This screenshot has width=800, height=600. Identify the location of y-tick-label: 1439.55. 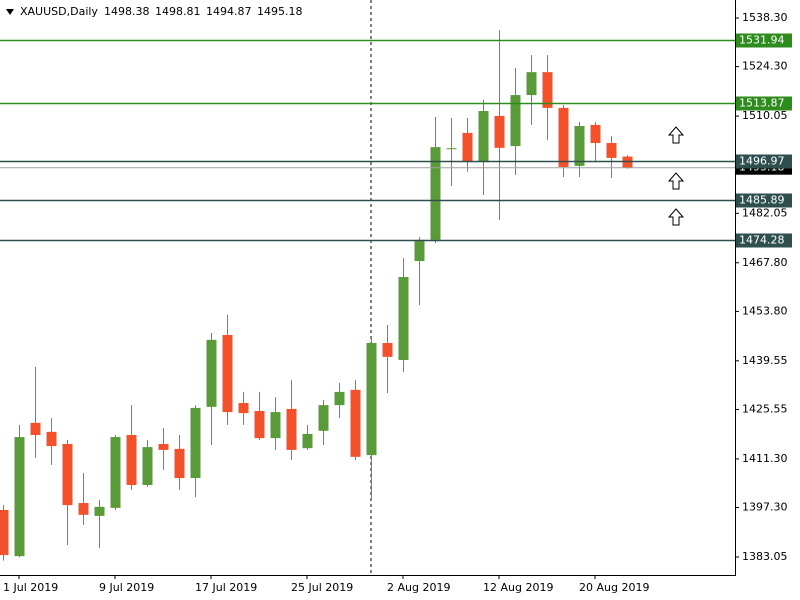
(765, 360).